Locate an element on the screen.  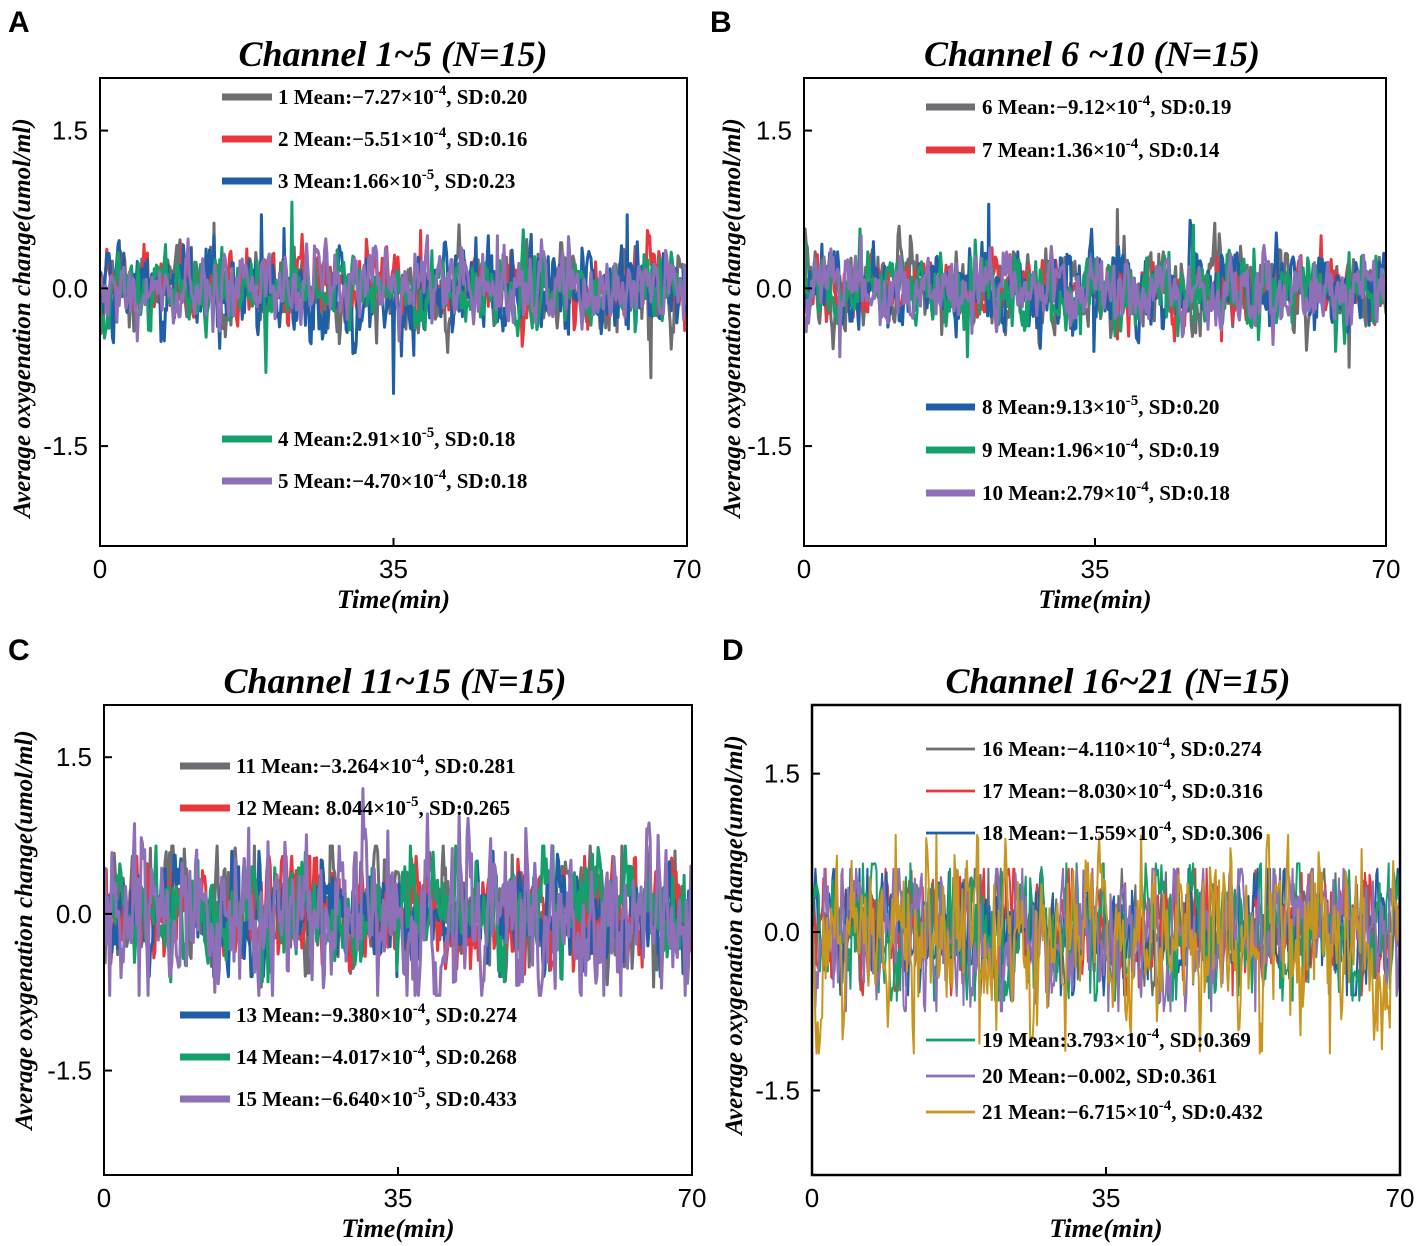
legend-label: 8 Mean:9.13×10-5, SD:0.20 is located at coordinates (1100, 406).